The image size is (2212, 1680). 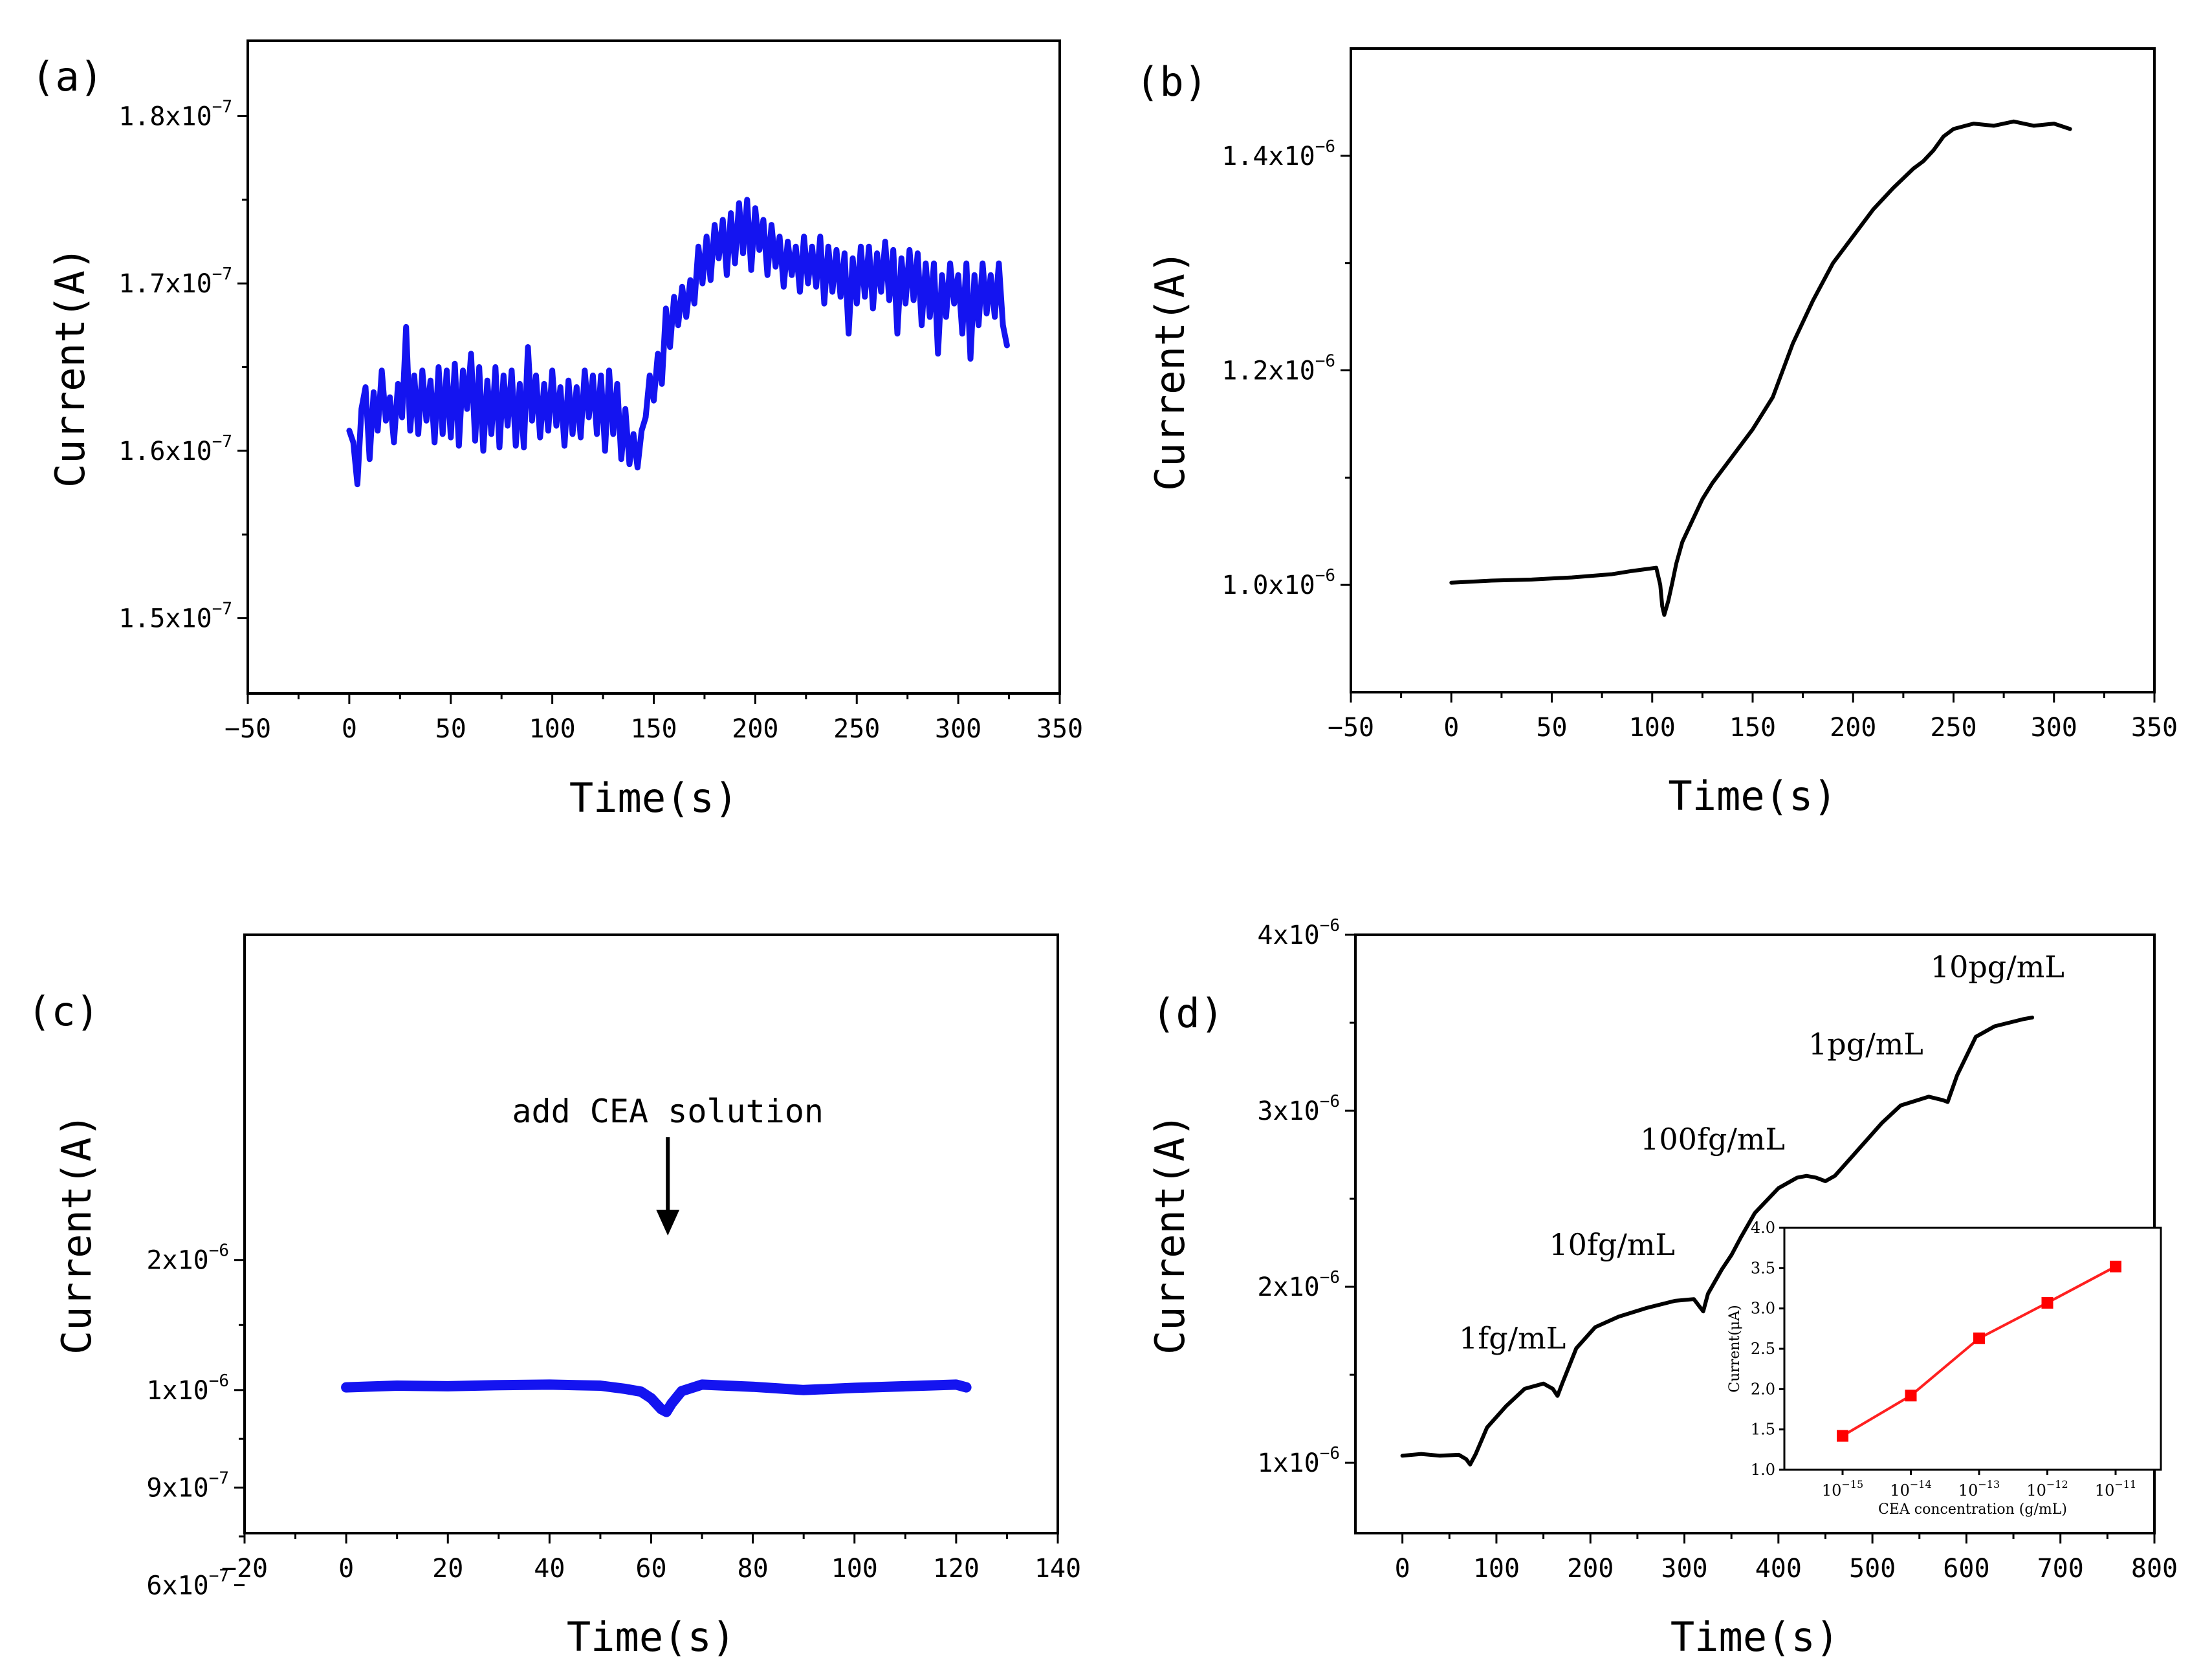 I want to click on y-tick-mantissa: 1.8x10, so click(x=165, y=116).